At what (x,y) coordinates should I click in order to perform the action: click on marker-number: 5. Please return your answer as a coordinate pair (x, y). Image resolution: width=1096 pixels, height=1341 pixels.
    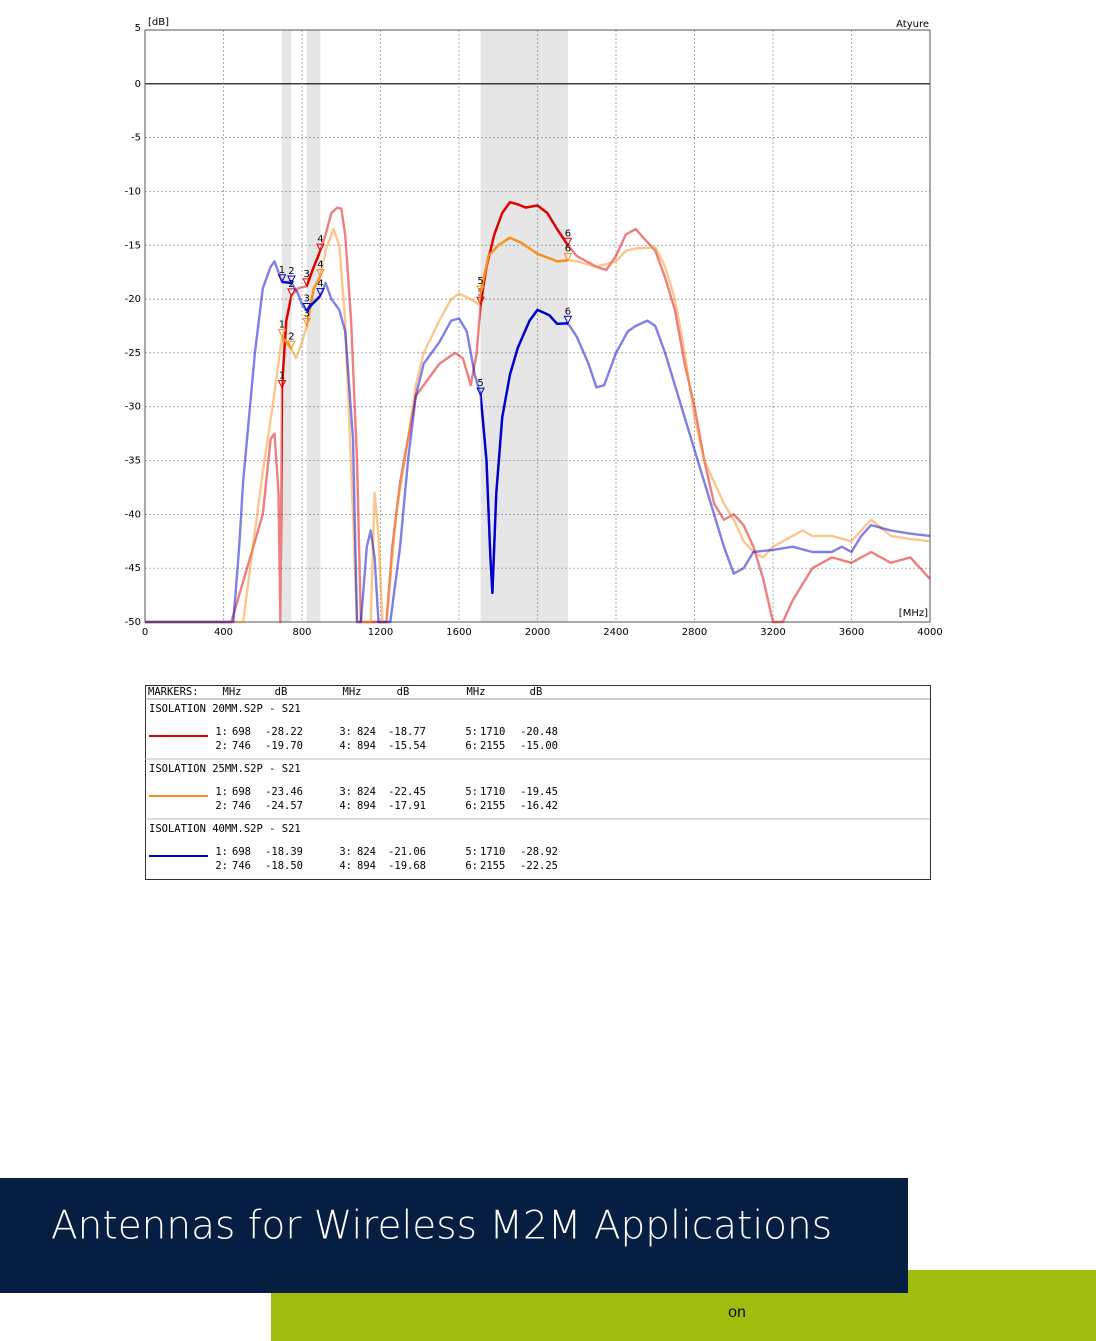
    Looking at the image, I should click on (480, 281).